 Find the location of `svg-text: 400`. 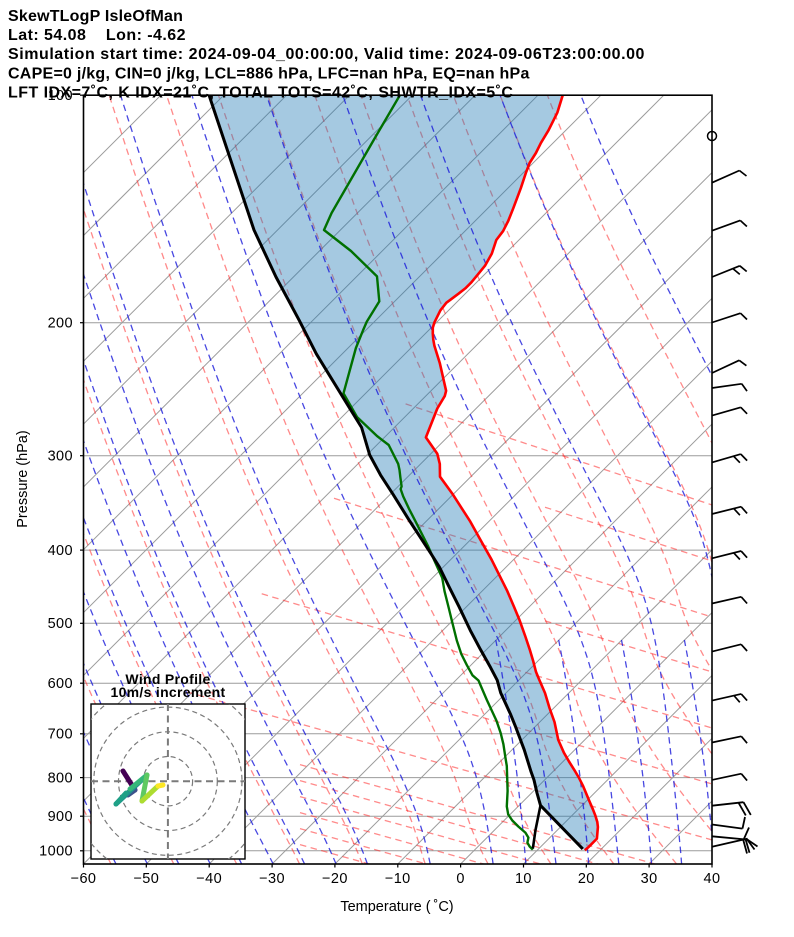

svg-text: 400 is located at coordinates (60, 551).